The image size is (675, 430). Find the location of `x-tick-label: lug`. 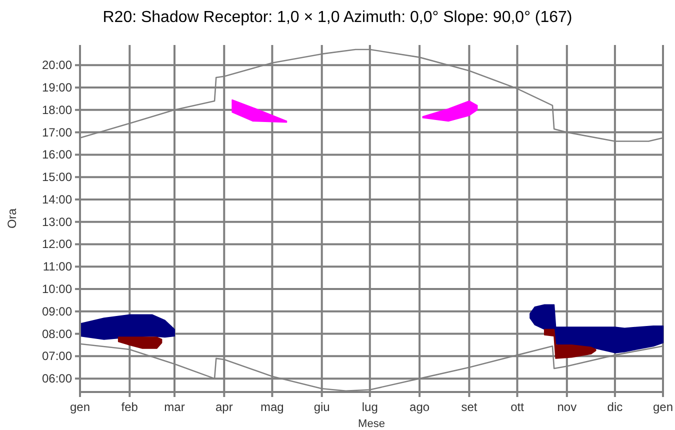

x-tick-label: lug is located at coordinates (370, 407).